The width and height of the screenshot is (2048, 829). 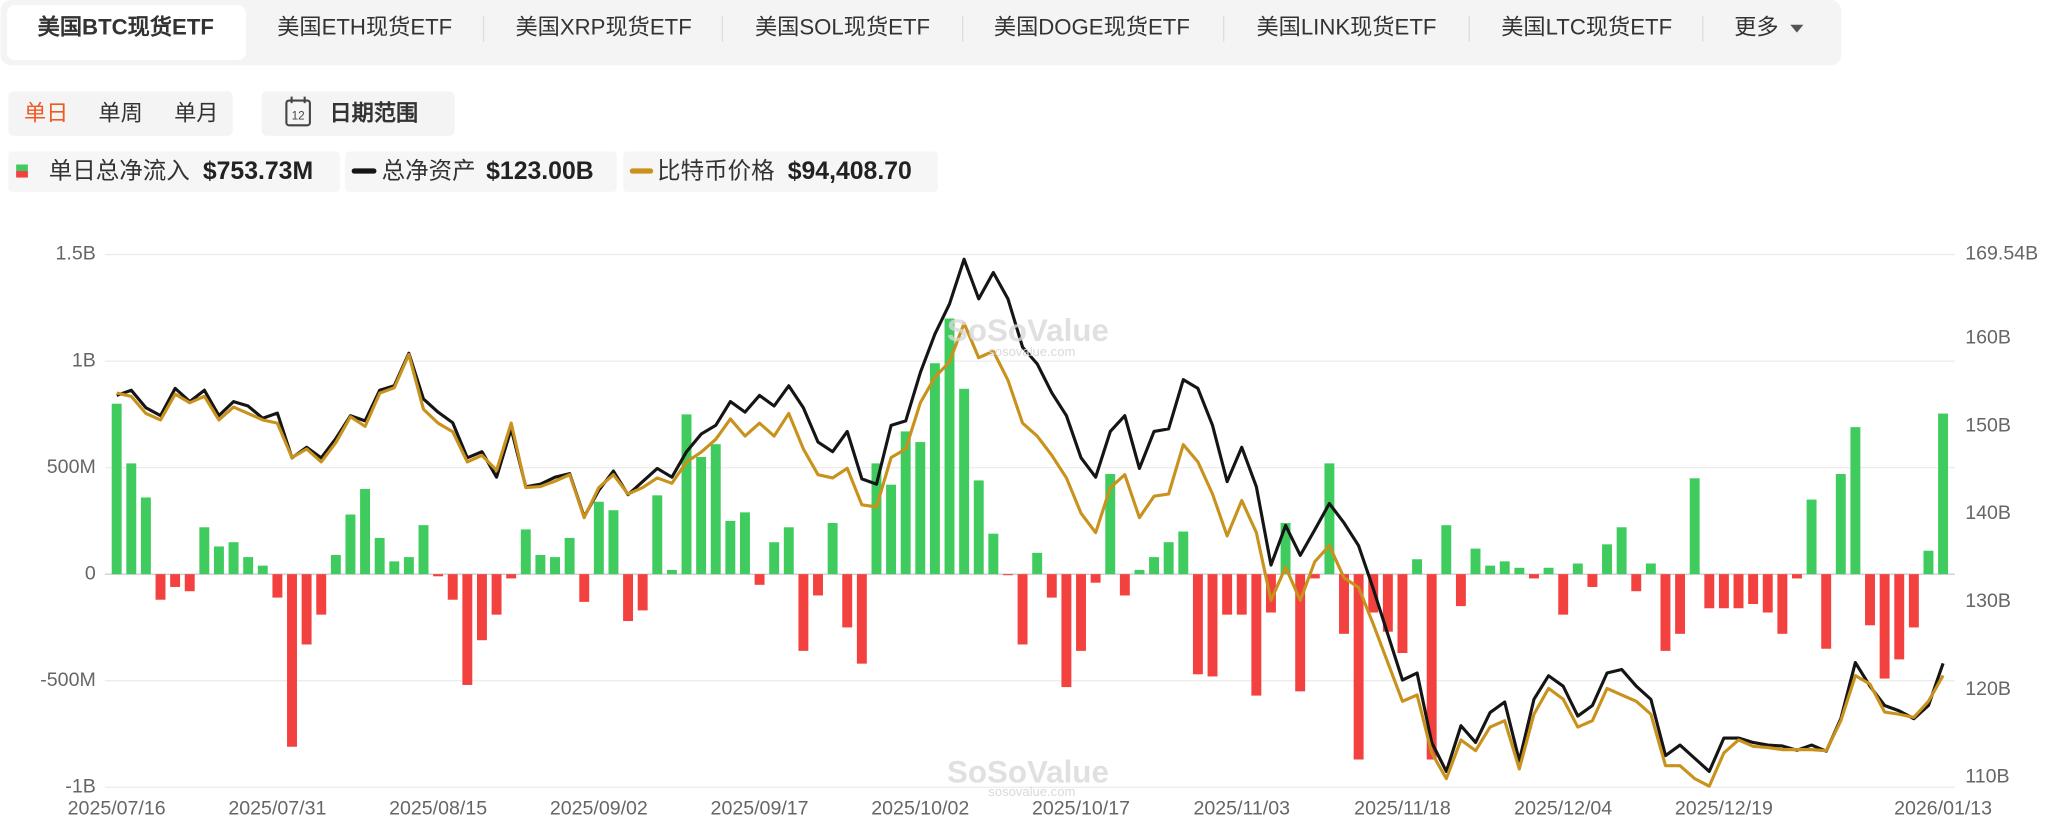 I want to click on x-tick-label: 2025/07/31, so click(x=277, y=809).